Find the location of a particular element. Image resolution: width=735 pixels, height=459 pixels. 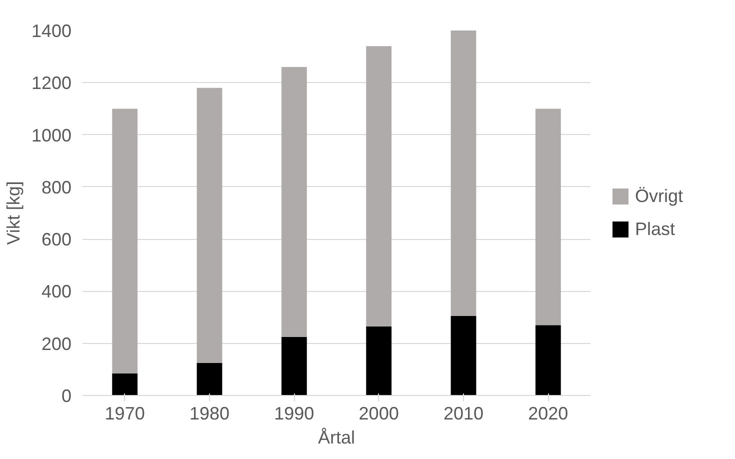

y-axis-title: Vikt [kg] is located at coordinates (13, 213).